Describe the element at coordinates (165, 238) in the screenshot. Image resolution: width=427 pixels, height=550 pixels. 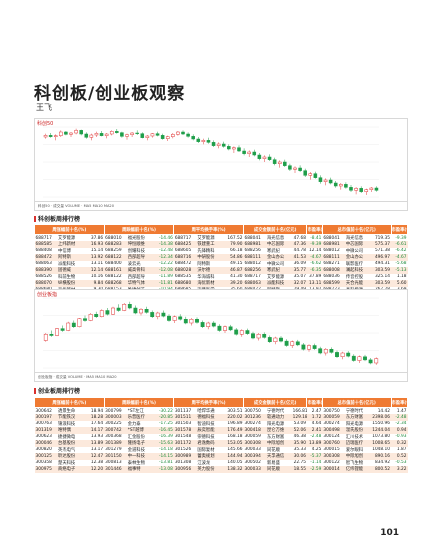
I see `table-cell: -14.46` at that location.